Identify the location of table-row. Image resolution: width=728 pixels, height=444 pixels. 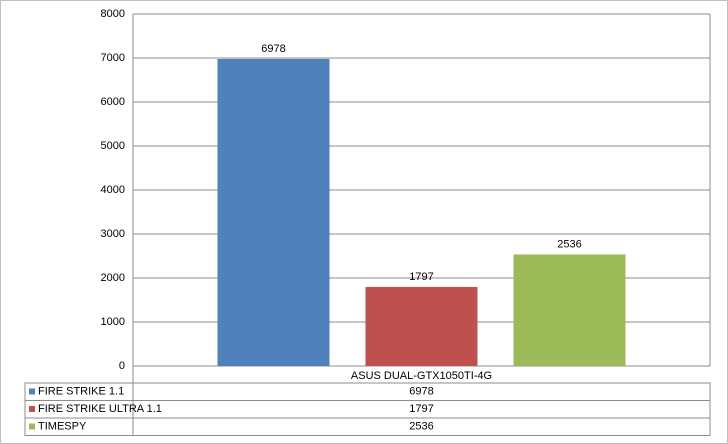
(367, 426).